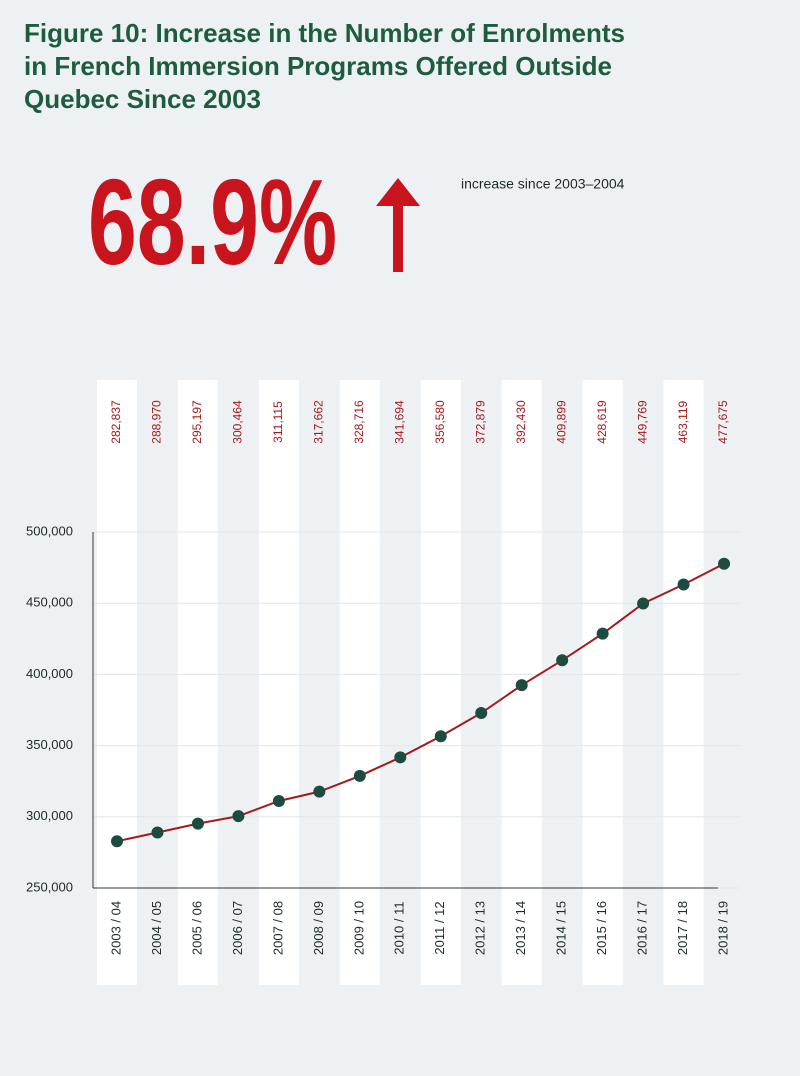 Image resolution: width=800 pixels, height=1076 pixels. I want to click on x-tick-label: 2009 / 10, so click(358, 928).